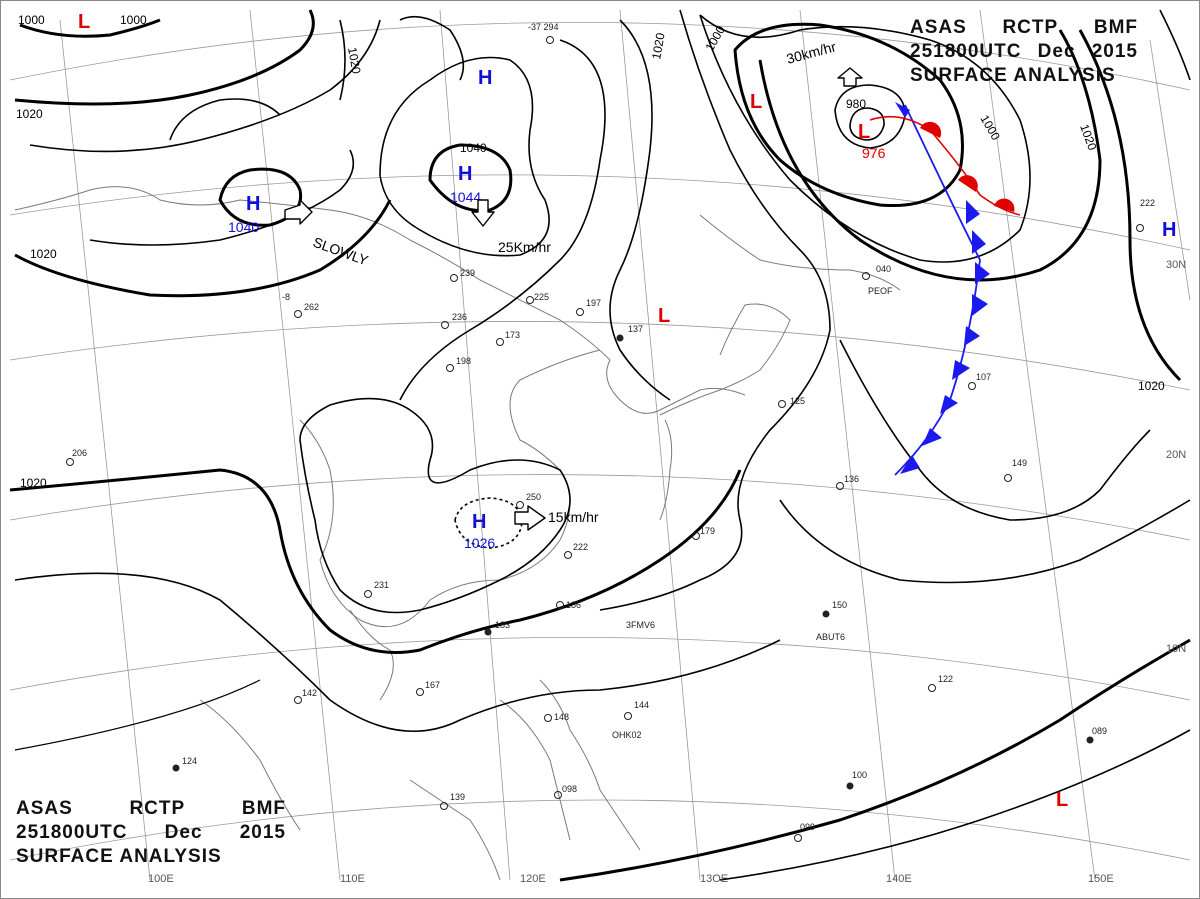 This screenshot has height=899, width=1200. What do you see at coordinates (880, 291) in the screenshot?
I see `station-id: PEOF` at bounding box center [880, 291].